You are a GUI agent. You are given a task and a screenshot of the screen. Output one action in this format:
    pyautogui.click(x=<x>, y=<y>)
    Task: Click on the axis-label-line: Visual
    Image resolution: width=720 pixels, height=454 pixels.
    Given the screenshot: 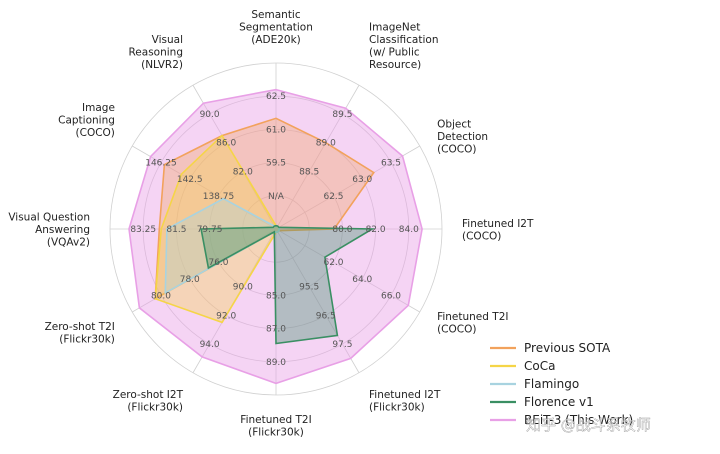 What is the action you would take?
    pyautogui.click(x=167, y=40)
    